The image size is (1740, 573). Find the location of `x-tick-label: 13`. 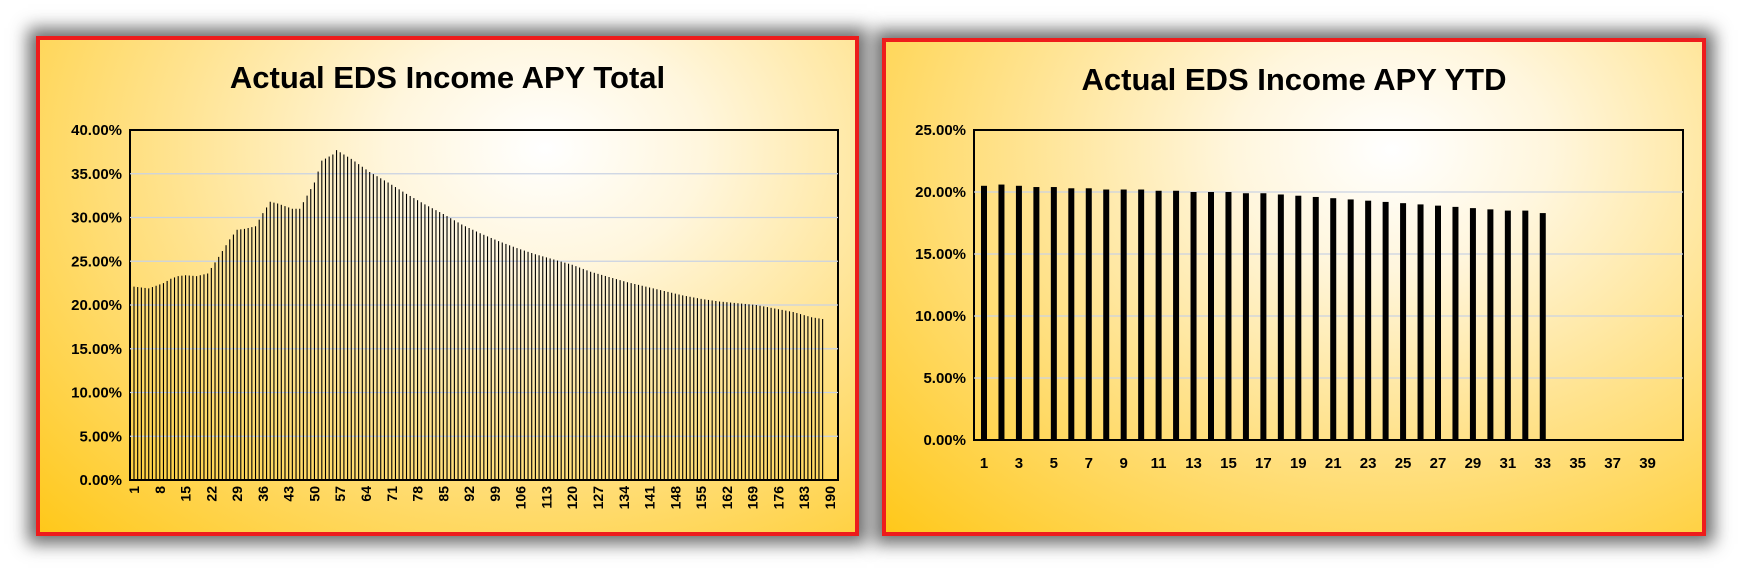

x-tick-label: 13 is located at coordinates (1193, 463).